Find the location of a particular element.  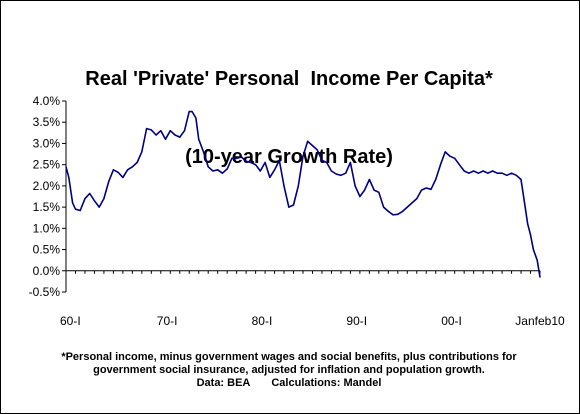

x-tick-label: 80-I is located at coordinates (262, 321).